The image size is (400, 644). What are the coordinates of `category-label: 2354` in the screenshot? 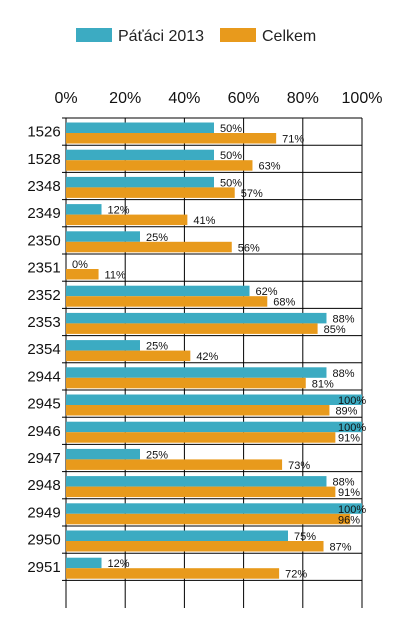 It's located at (43, 349).